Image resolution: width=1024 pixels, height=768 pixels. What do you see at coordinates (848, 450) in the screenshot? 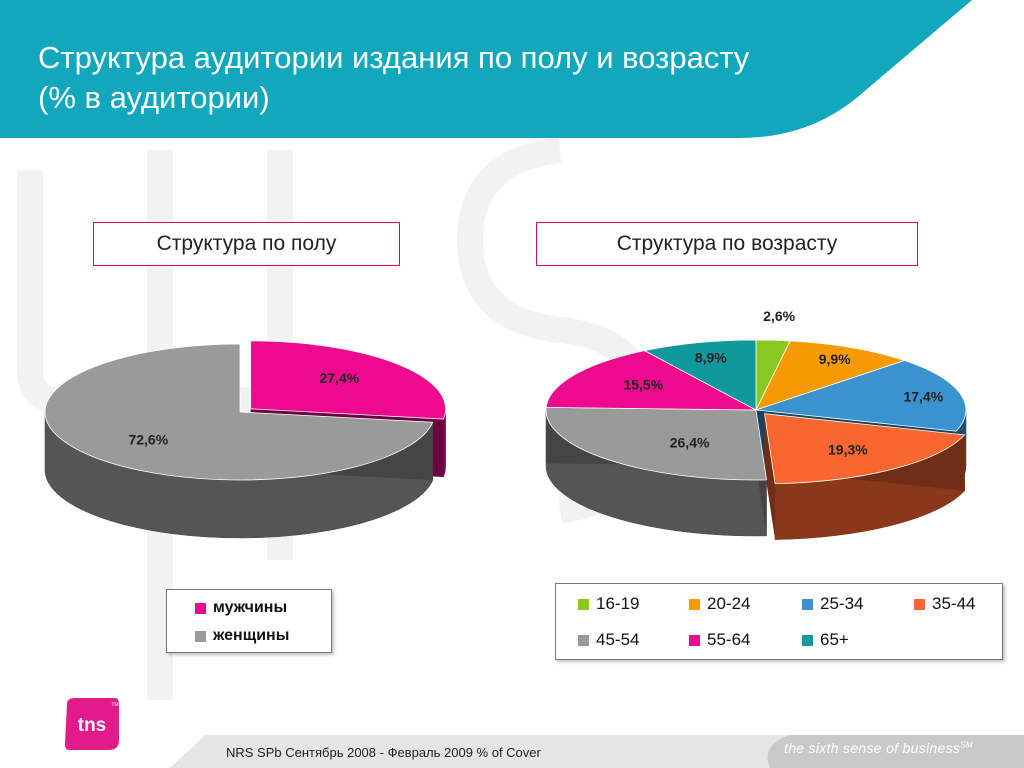
I see `age-label-35-44: 19,3%` at bounding box center [848, 450].